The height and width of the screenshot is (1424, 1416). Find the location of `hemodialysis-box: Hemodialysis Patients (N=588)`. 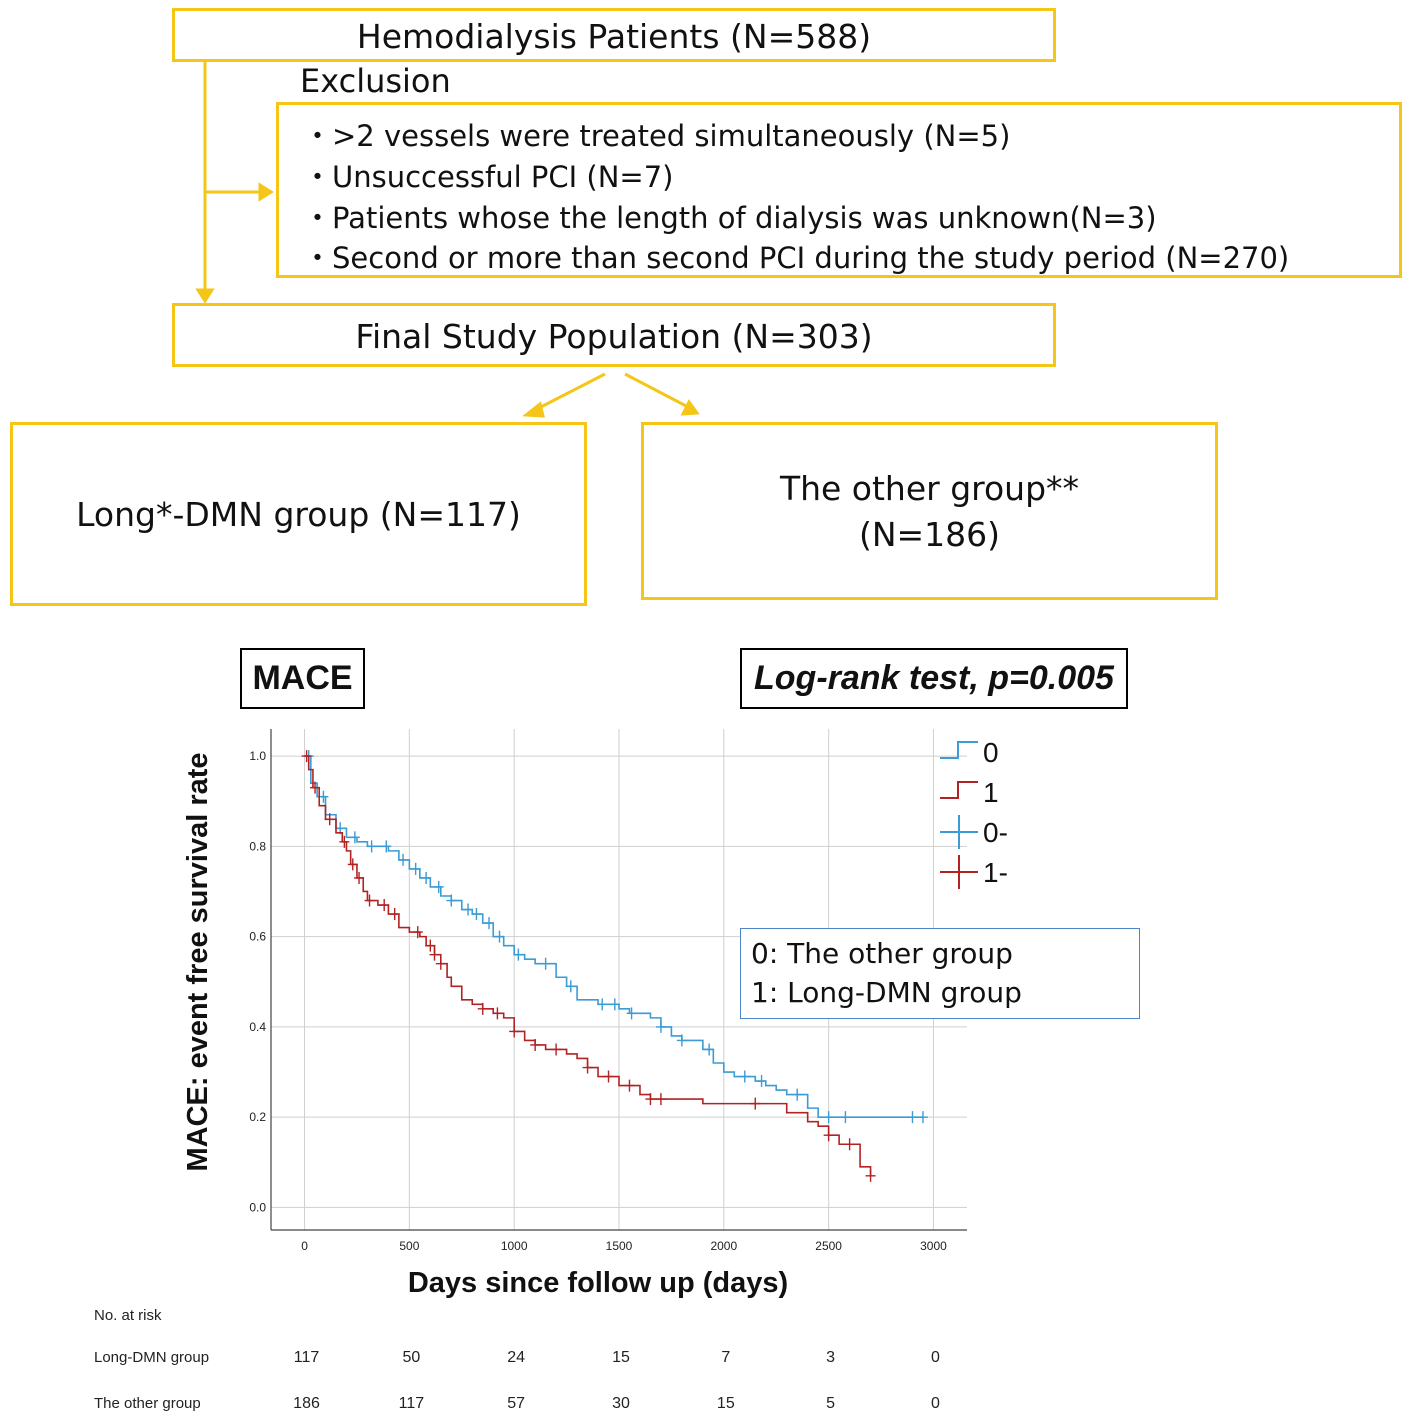

hemodialysis-box: Hemodialysis Patients (N=588) is located at coordinates (614, 35).